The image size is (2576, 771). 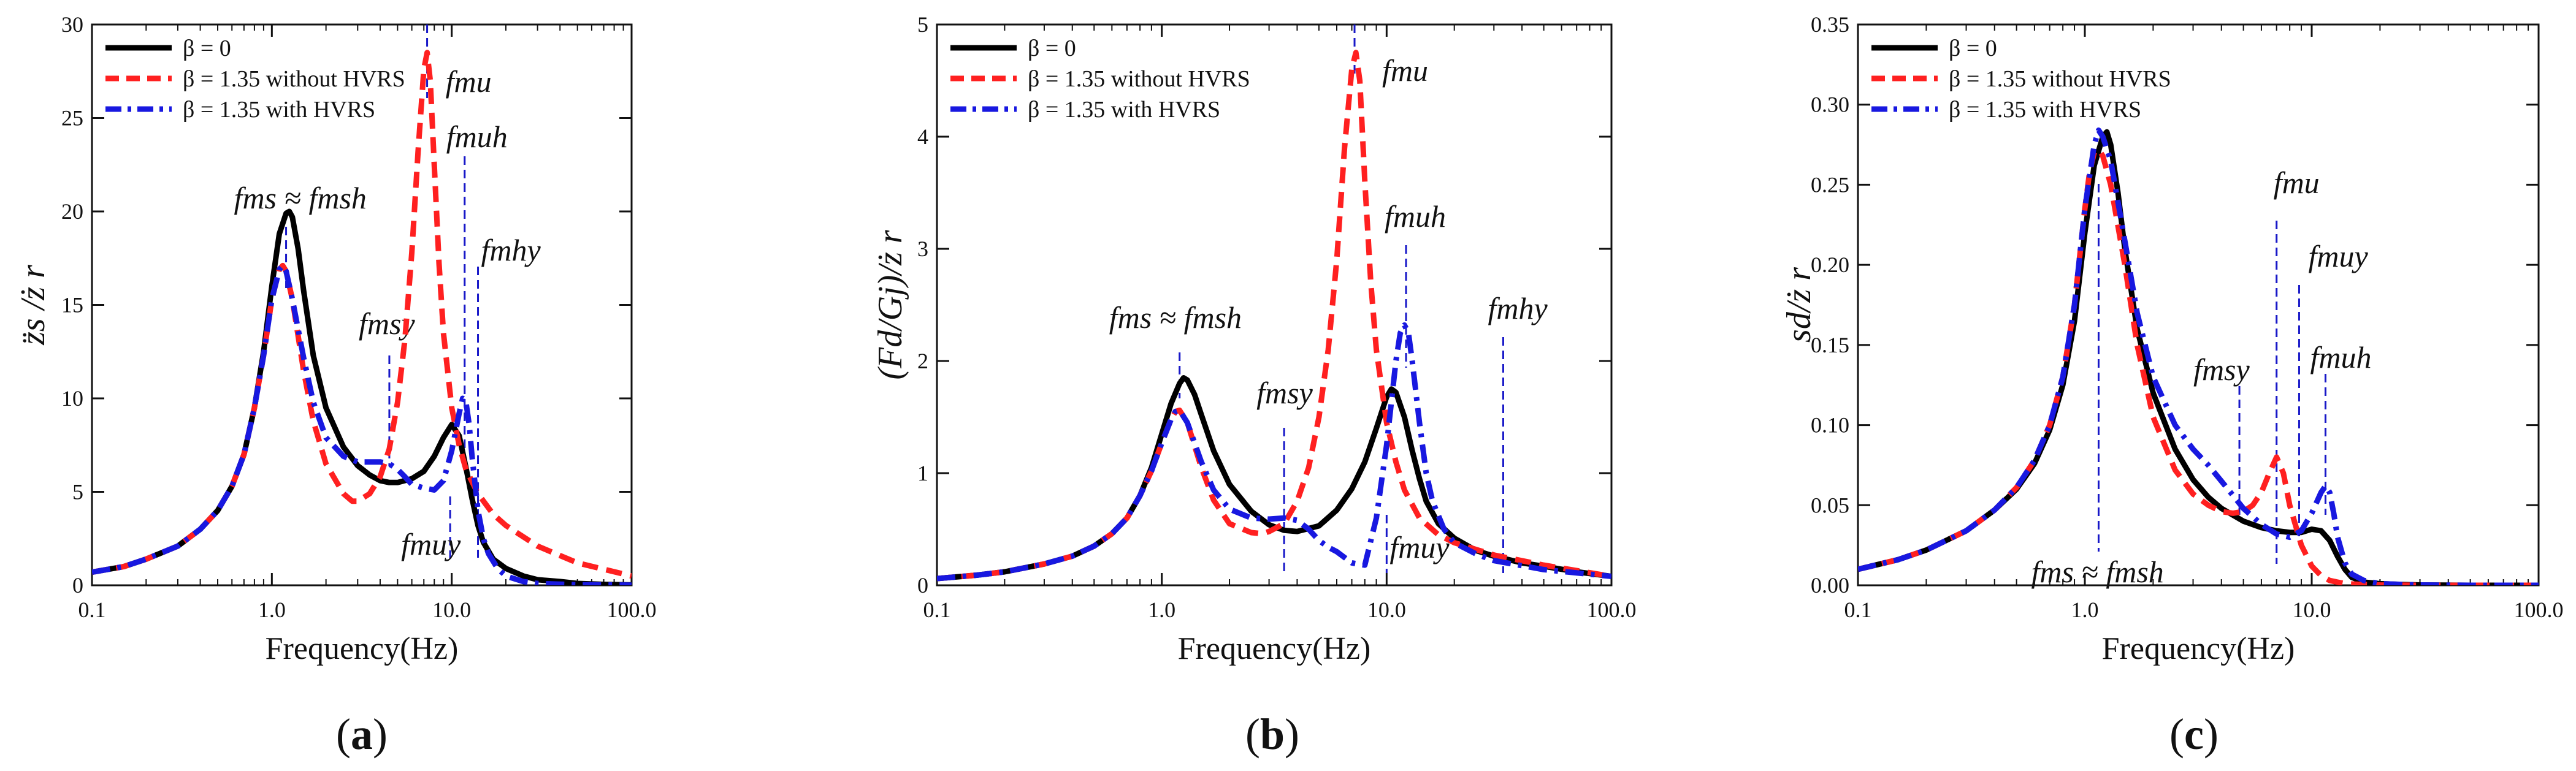 I want to click on y-tick-label: 30, so click(x=72, y=24).